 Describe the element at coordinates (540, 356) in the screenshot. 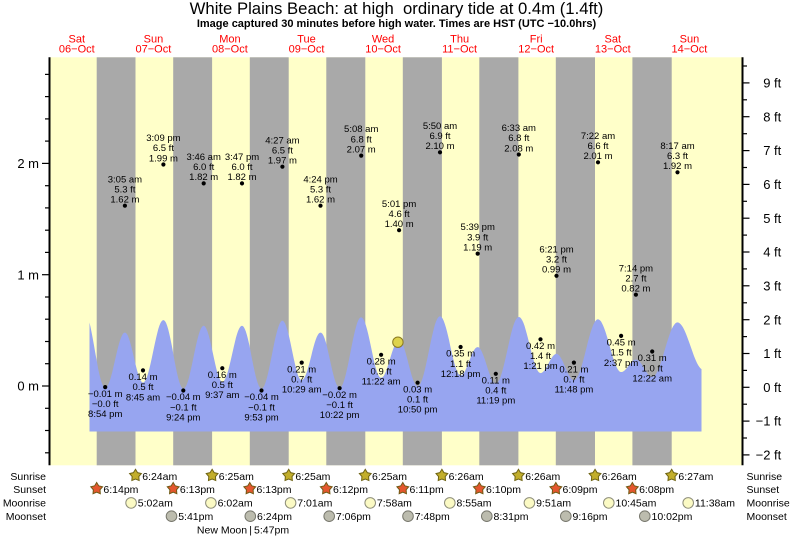

I see `svg-text: 1.4 ft` at that location.